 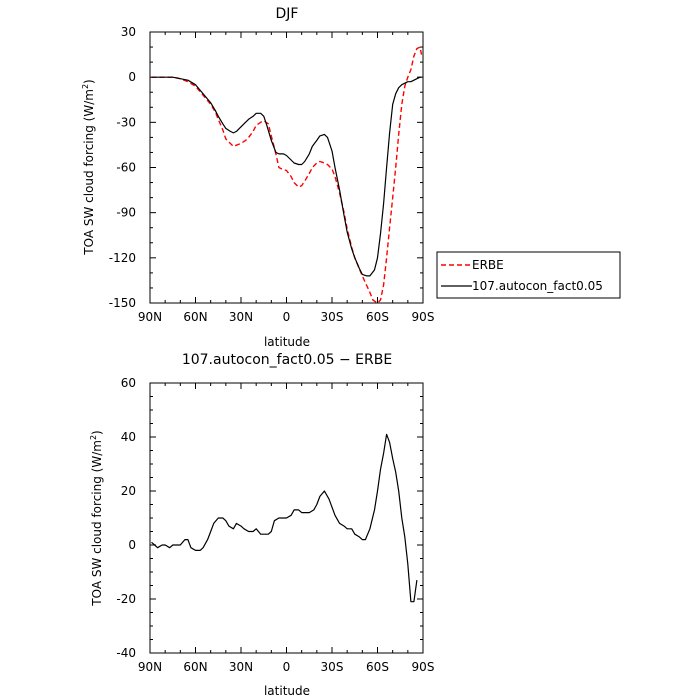 What do you see at coordinates (126, 599) in the screenshot?
I see `bottom-y-tick-label: -20` at bounding box center [126, 599].